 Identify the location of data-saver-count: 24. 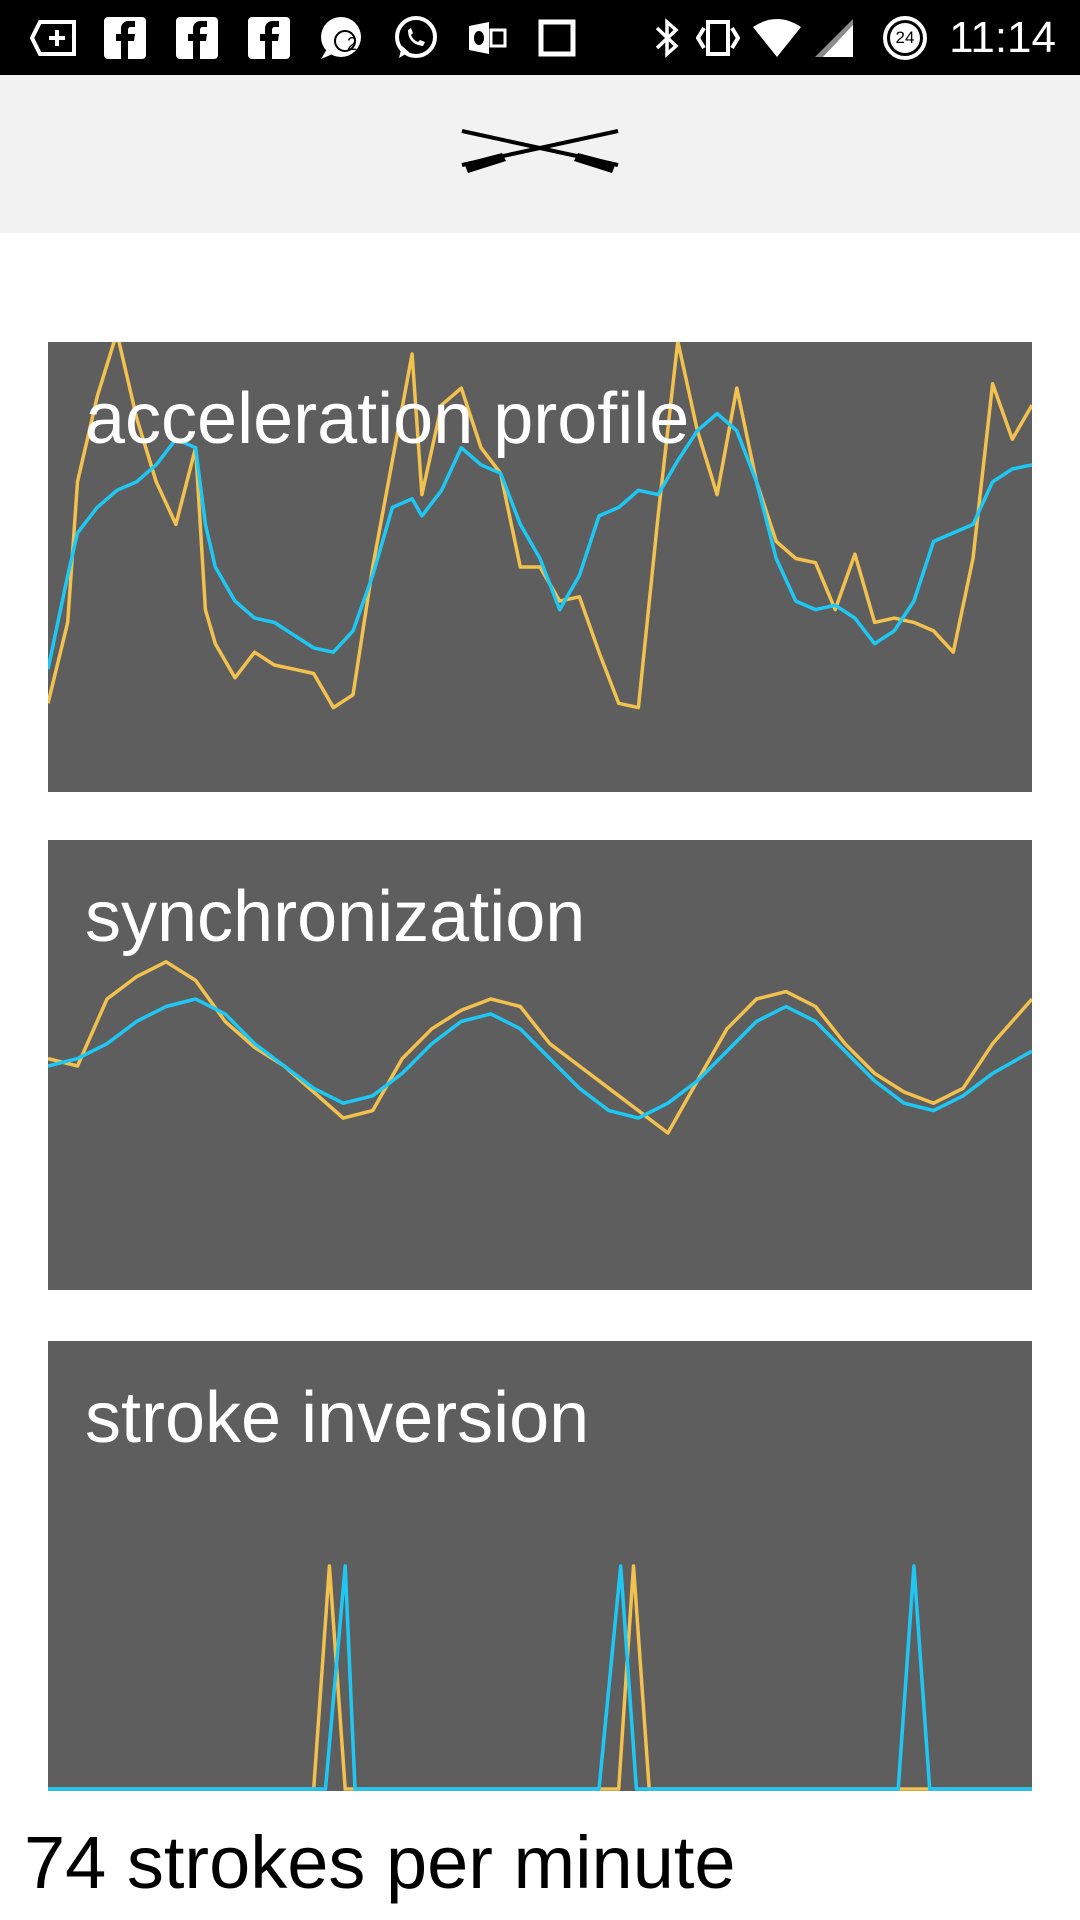
(905, 37).